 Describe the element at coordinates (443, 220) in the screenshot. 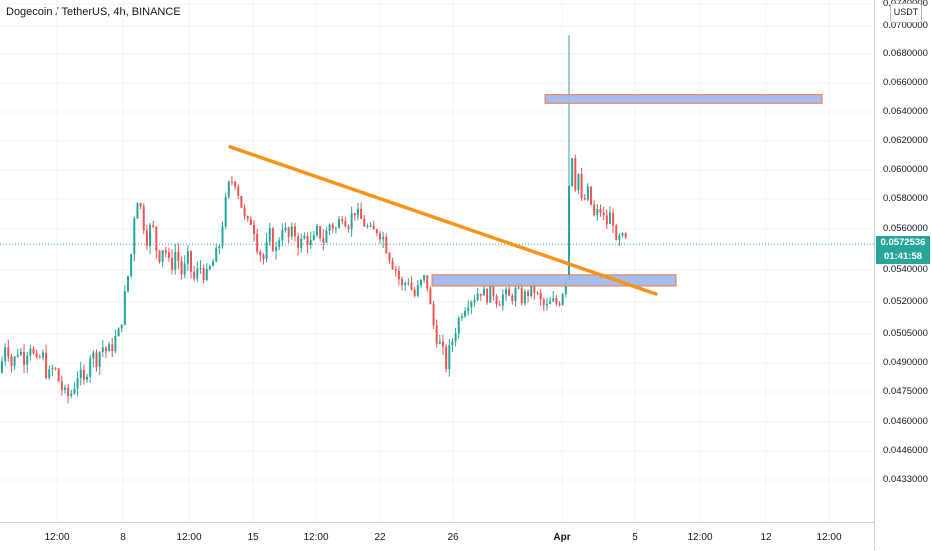

I see `trendline` at that location.